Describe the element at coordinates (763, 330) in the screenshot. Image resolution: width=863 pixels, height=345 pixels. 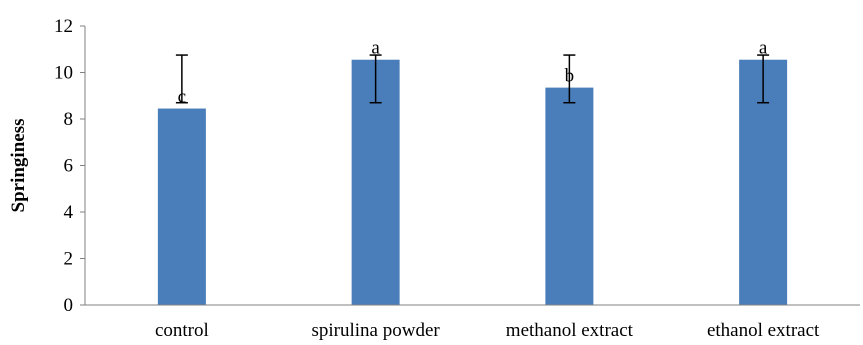
I see `x-category-label: ethanol extract` at that location.